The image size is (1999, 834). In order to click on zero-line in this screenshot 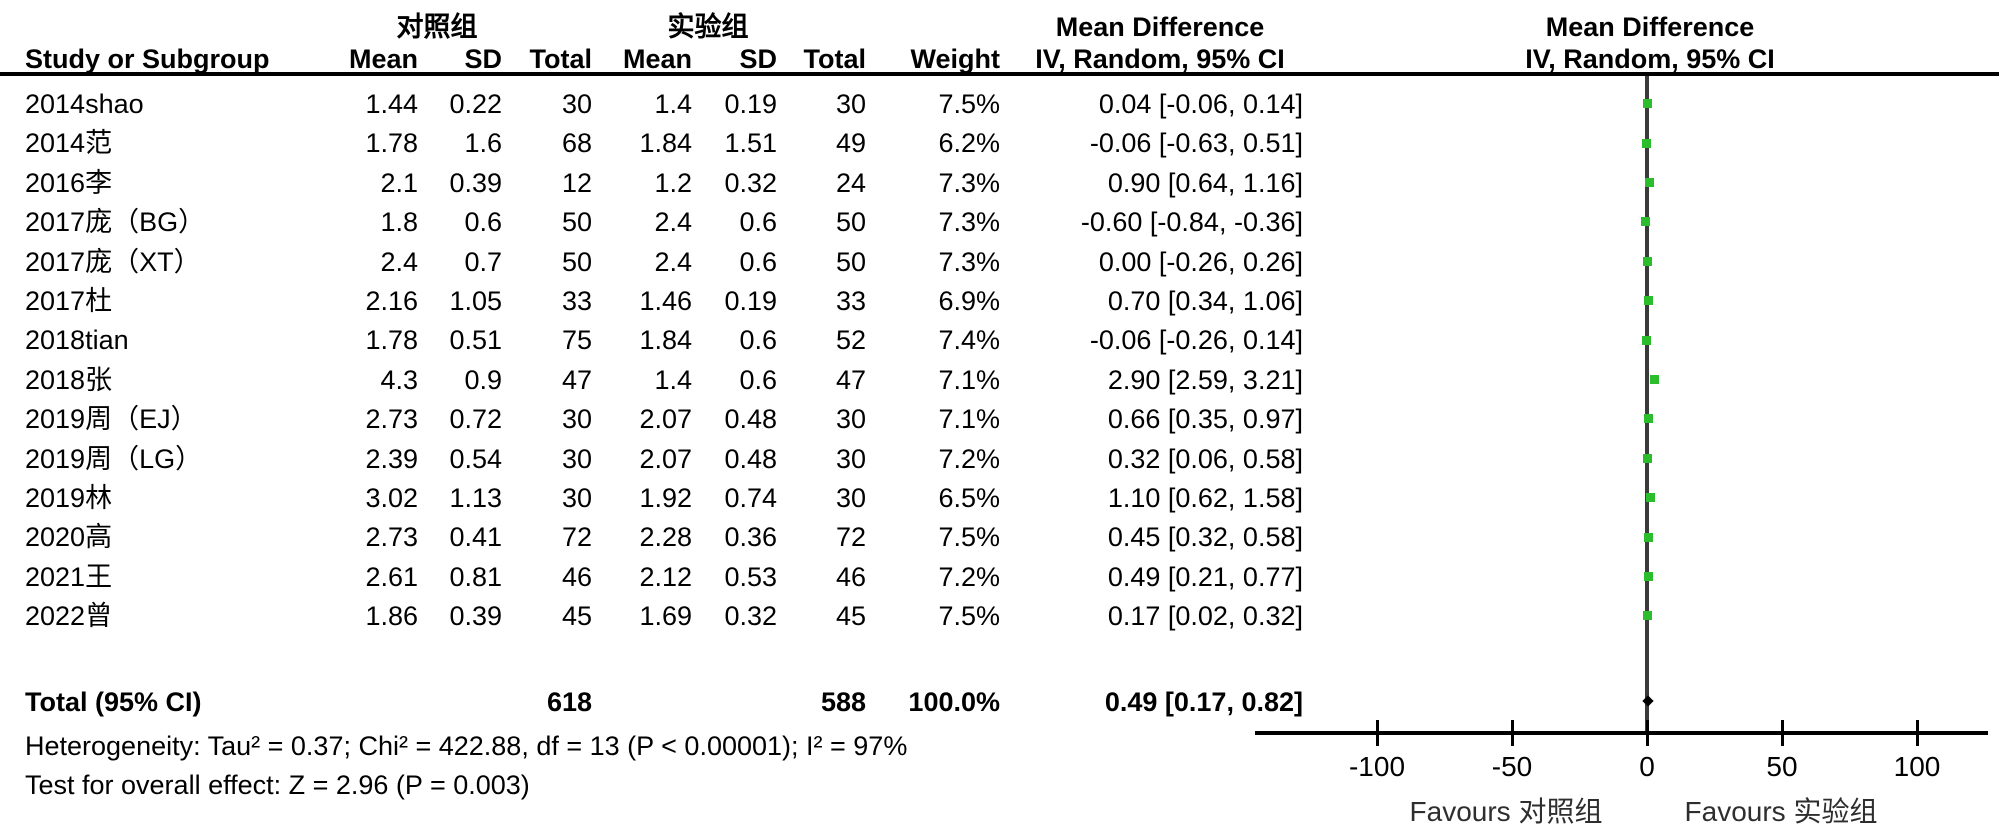, I will do `click(1647, 404)`.